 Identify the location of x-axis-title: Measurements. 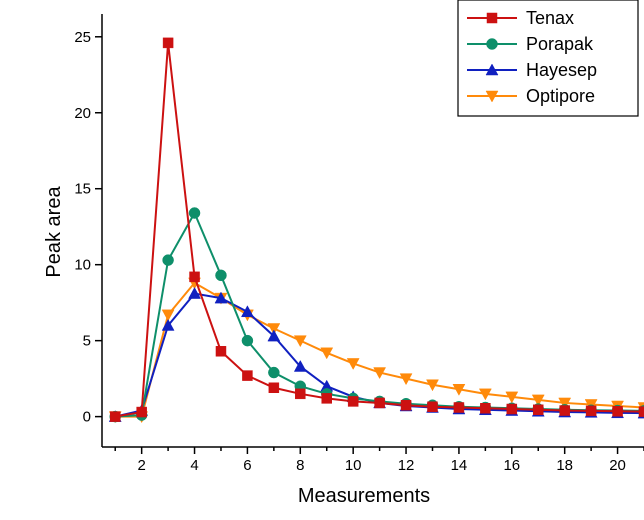
(364, 496).